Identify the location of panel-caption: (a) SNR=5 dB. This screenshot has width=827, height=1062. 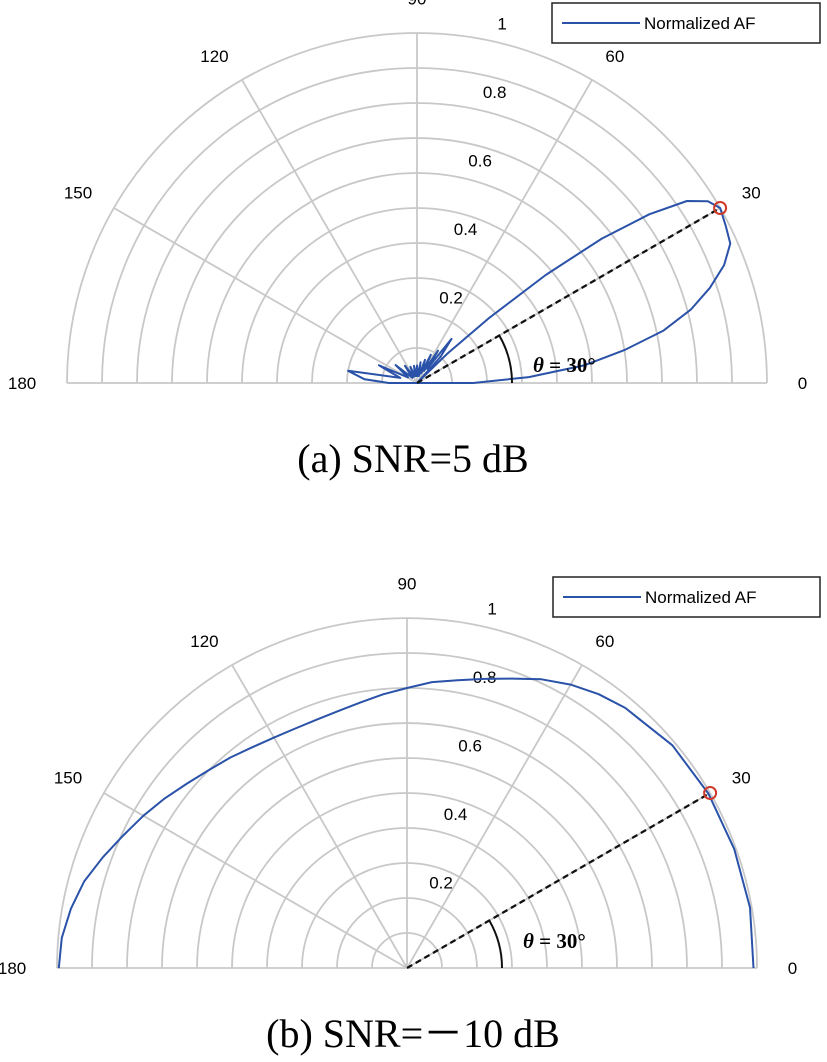
(412, 458).